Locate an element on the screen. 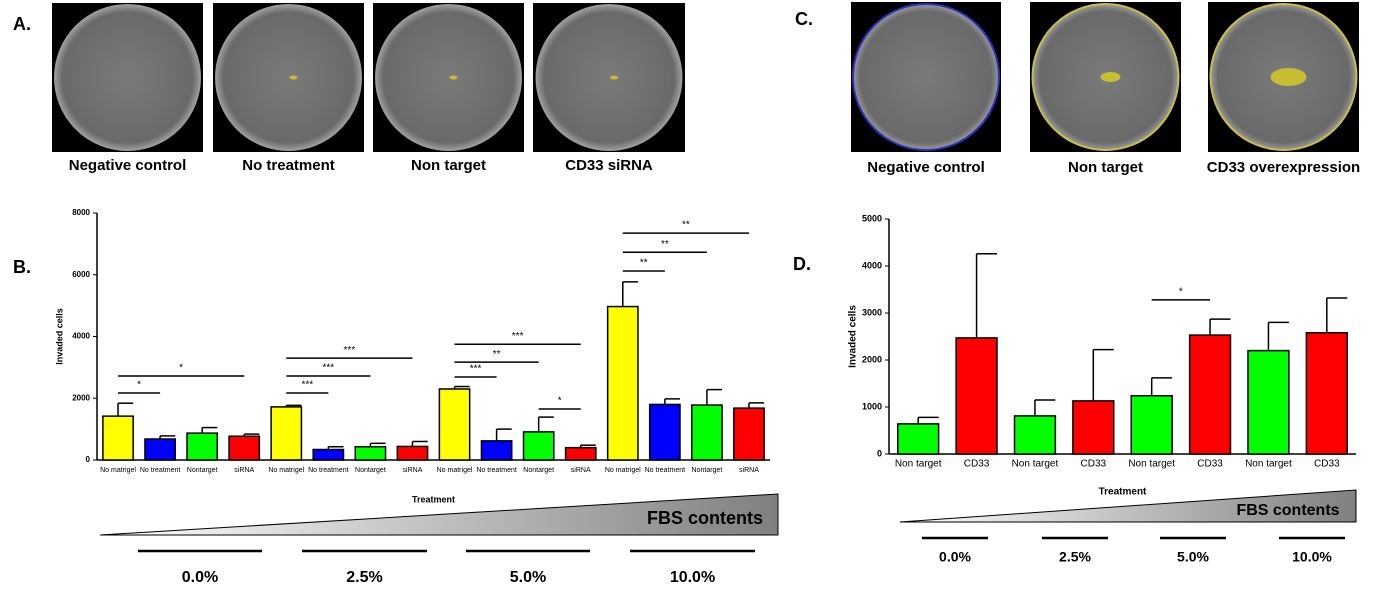  panel-label: C. is located at coordinates (804, 19).